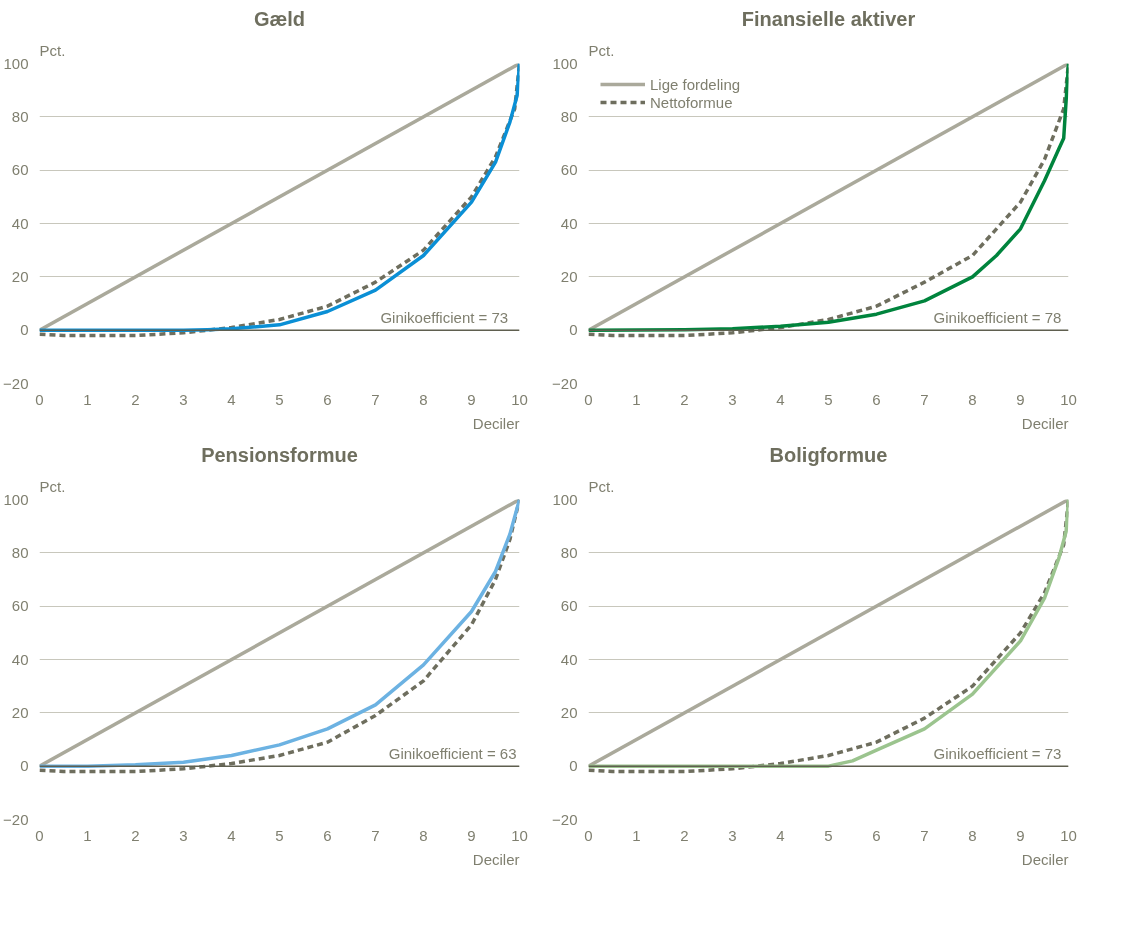 Image resolution: width=1143 pixels, height=941 pixels. Describe the element at coordinates (828, 454) in the screenshot. I see `chart-title: Boligformue` at that location.